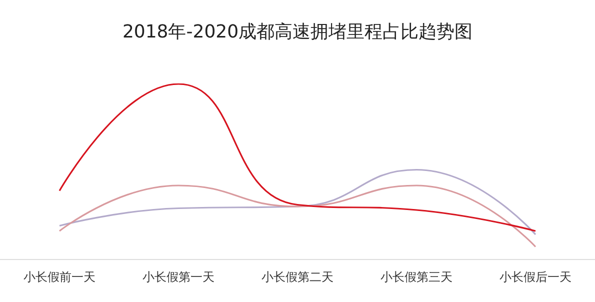 The width and height of the screenshot is (595, 302). What do you see at coordinates (178, 277) in the screenshot?
I see `x-tick-label: 小长假第一天` at bounding box center [178, 277].